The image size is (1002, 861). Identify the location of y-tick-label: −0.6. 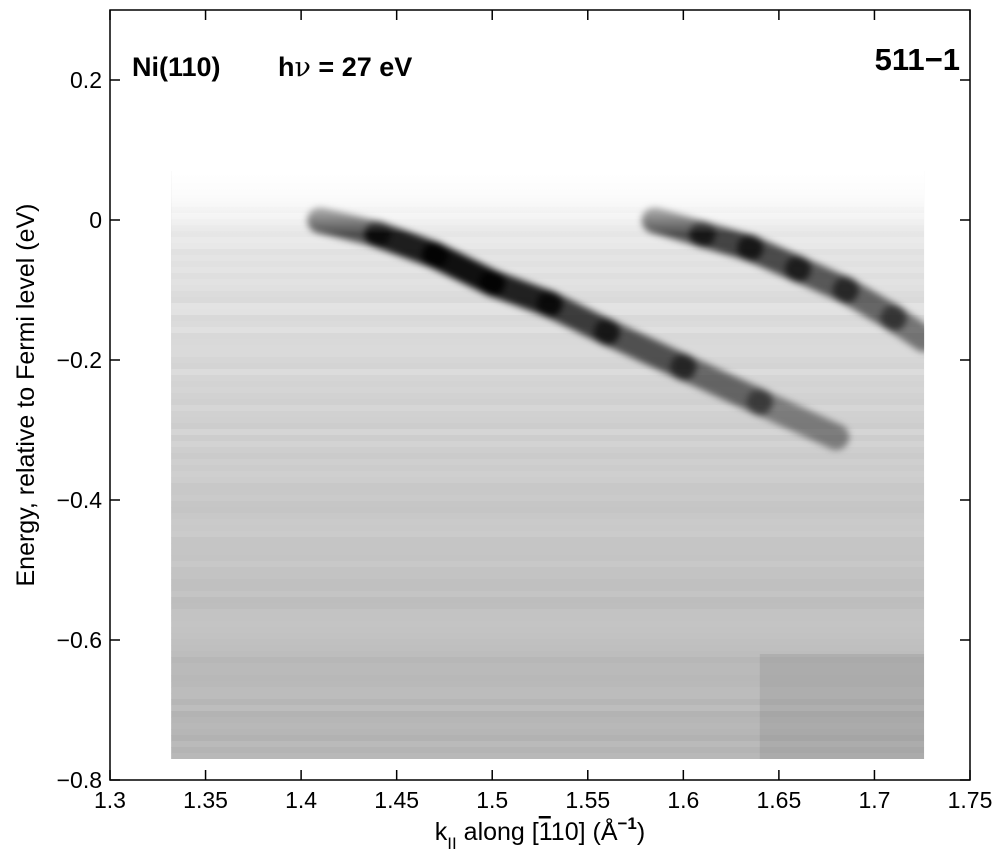
(79, 640).